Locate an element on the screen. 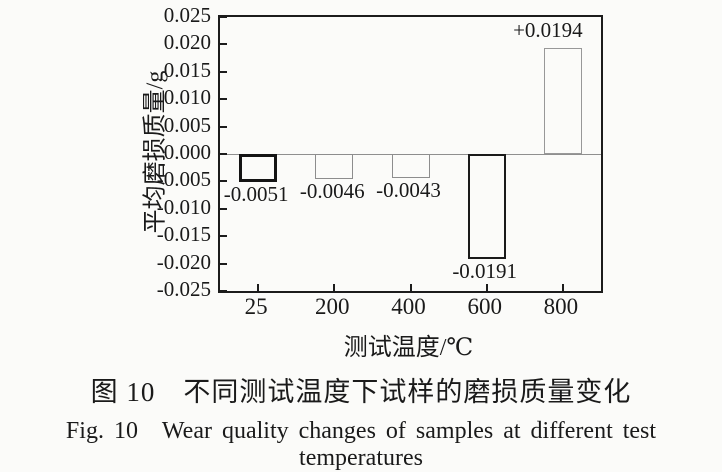  x-tick-label: 400 is located at coordinates (408, 306).